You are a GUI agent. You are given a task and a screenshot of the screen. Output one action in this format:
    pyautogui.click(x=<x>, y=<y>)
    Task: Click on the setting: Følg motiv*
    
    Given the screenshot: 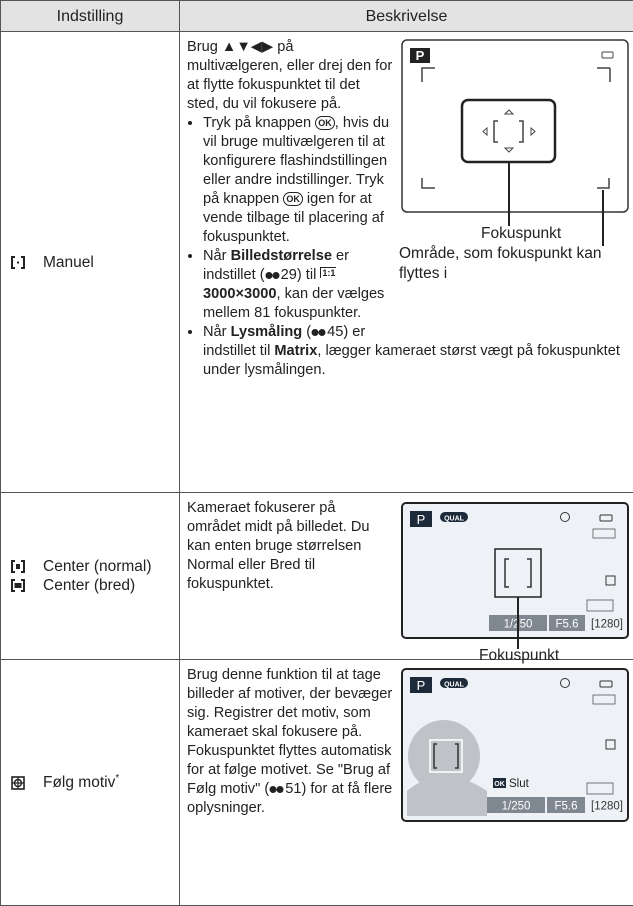 What is the action you would take?
    pyautogui.click(x=90, y=782)
    